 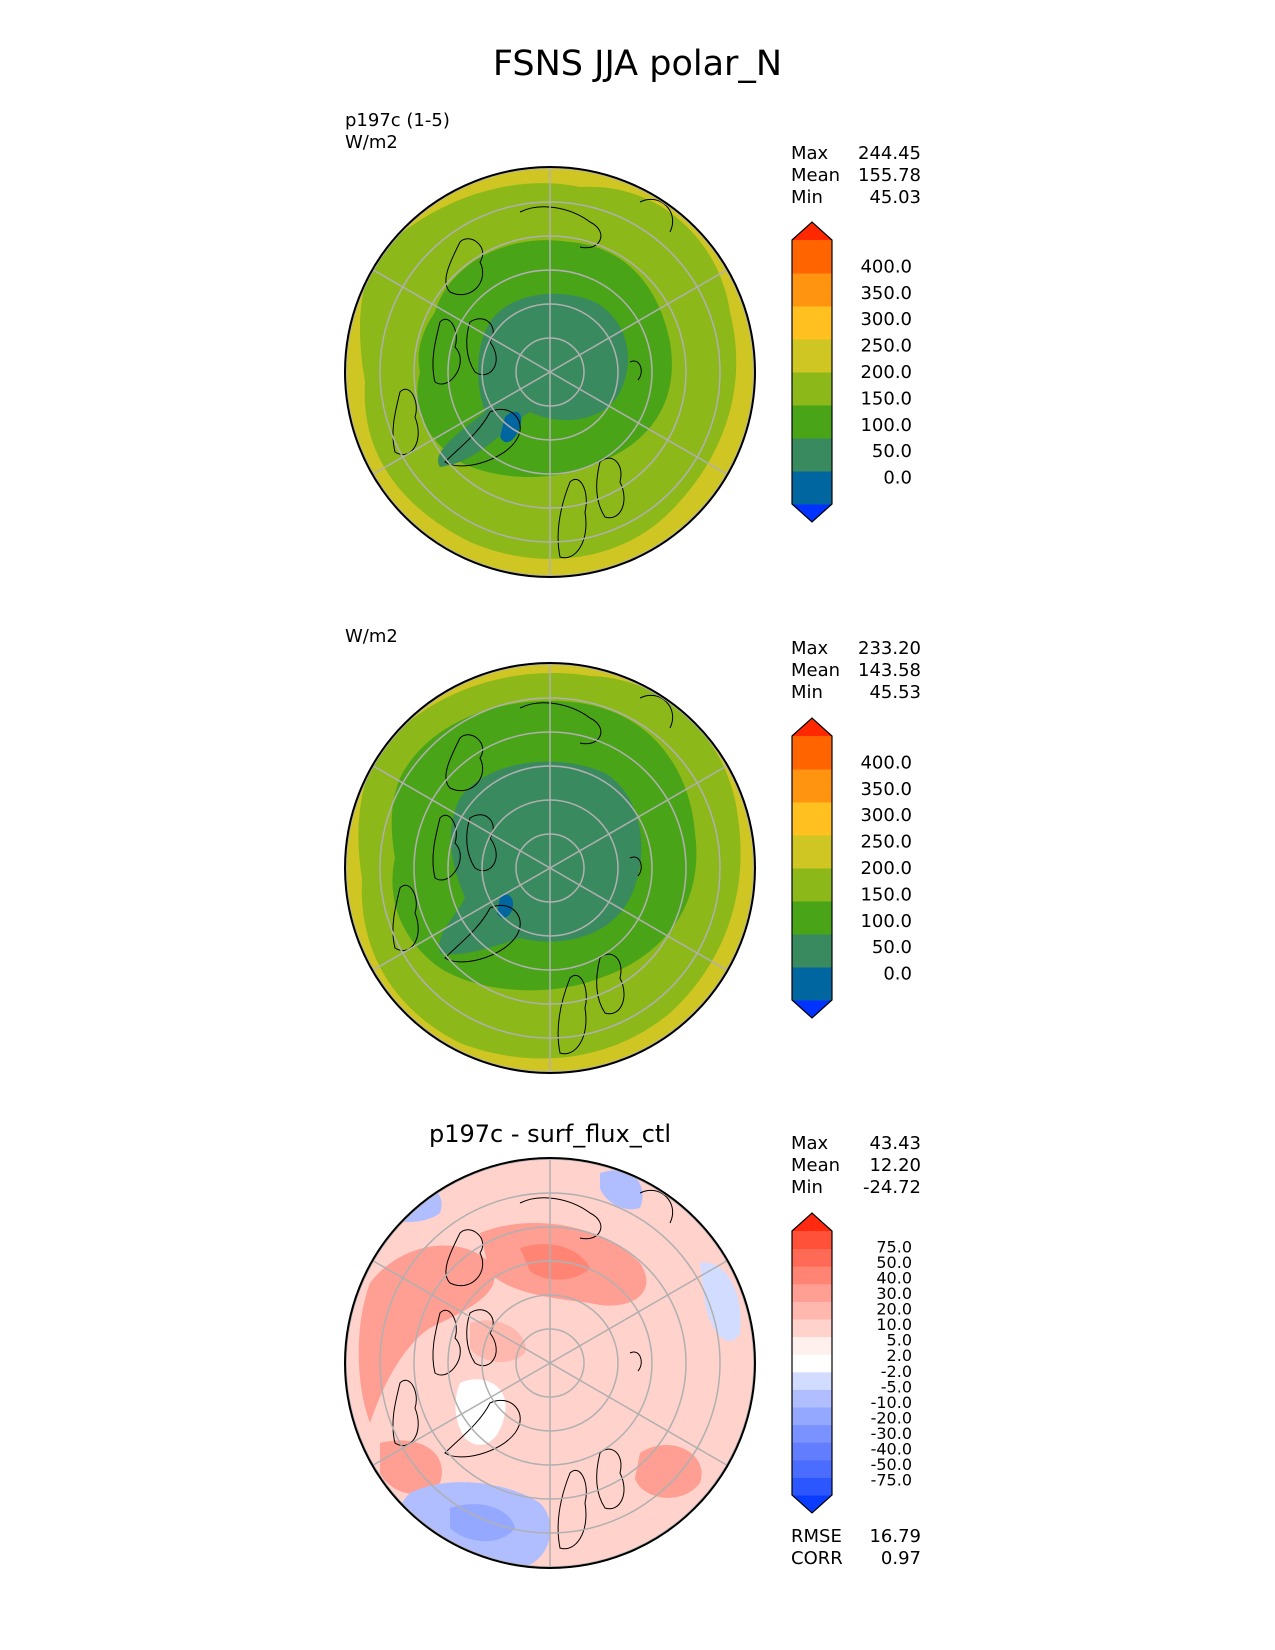 I want to click on stat-max: Max 233.20, so click(x=856, y=648).